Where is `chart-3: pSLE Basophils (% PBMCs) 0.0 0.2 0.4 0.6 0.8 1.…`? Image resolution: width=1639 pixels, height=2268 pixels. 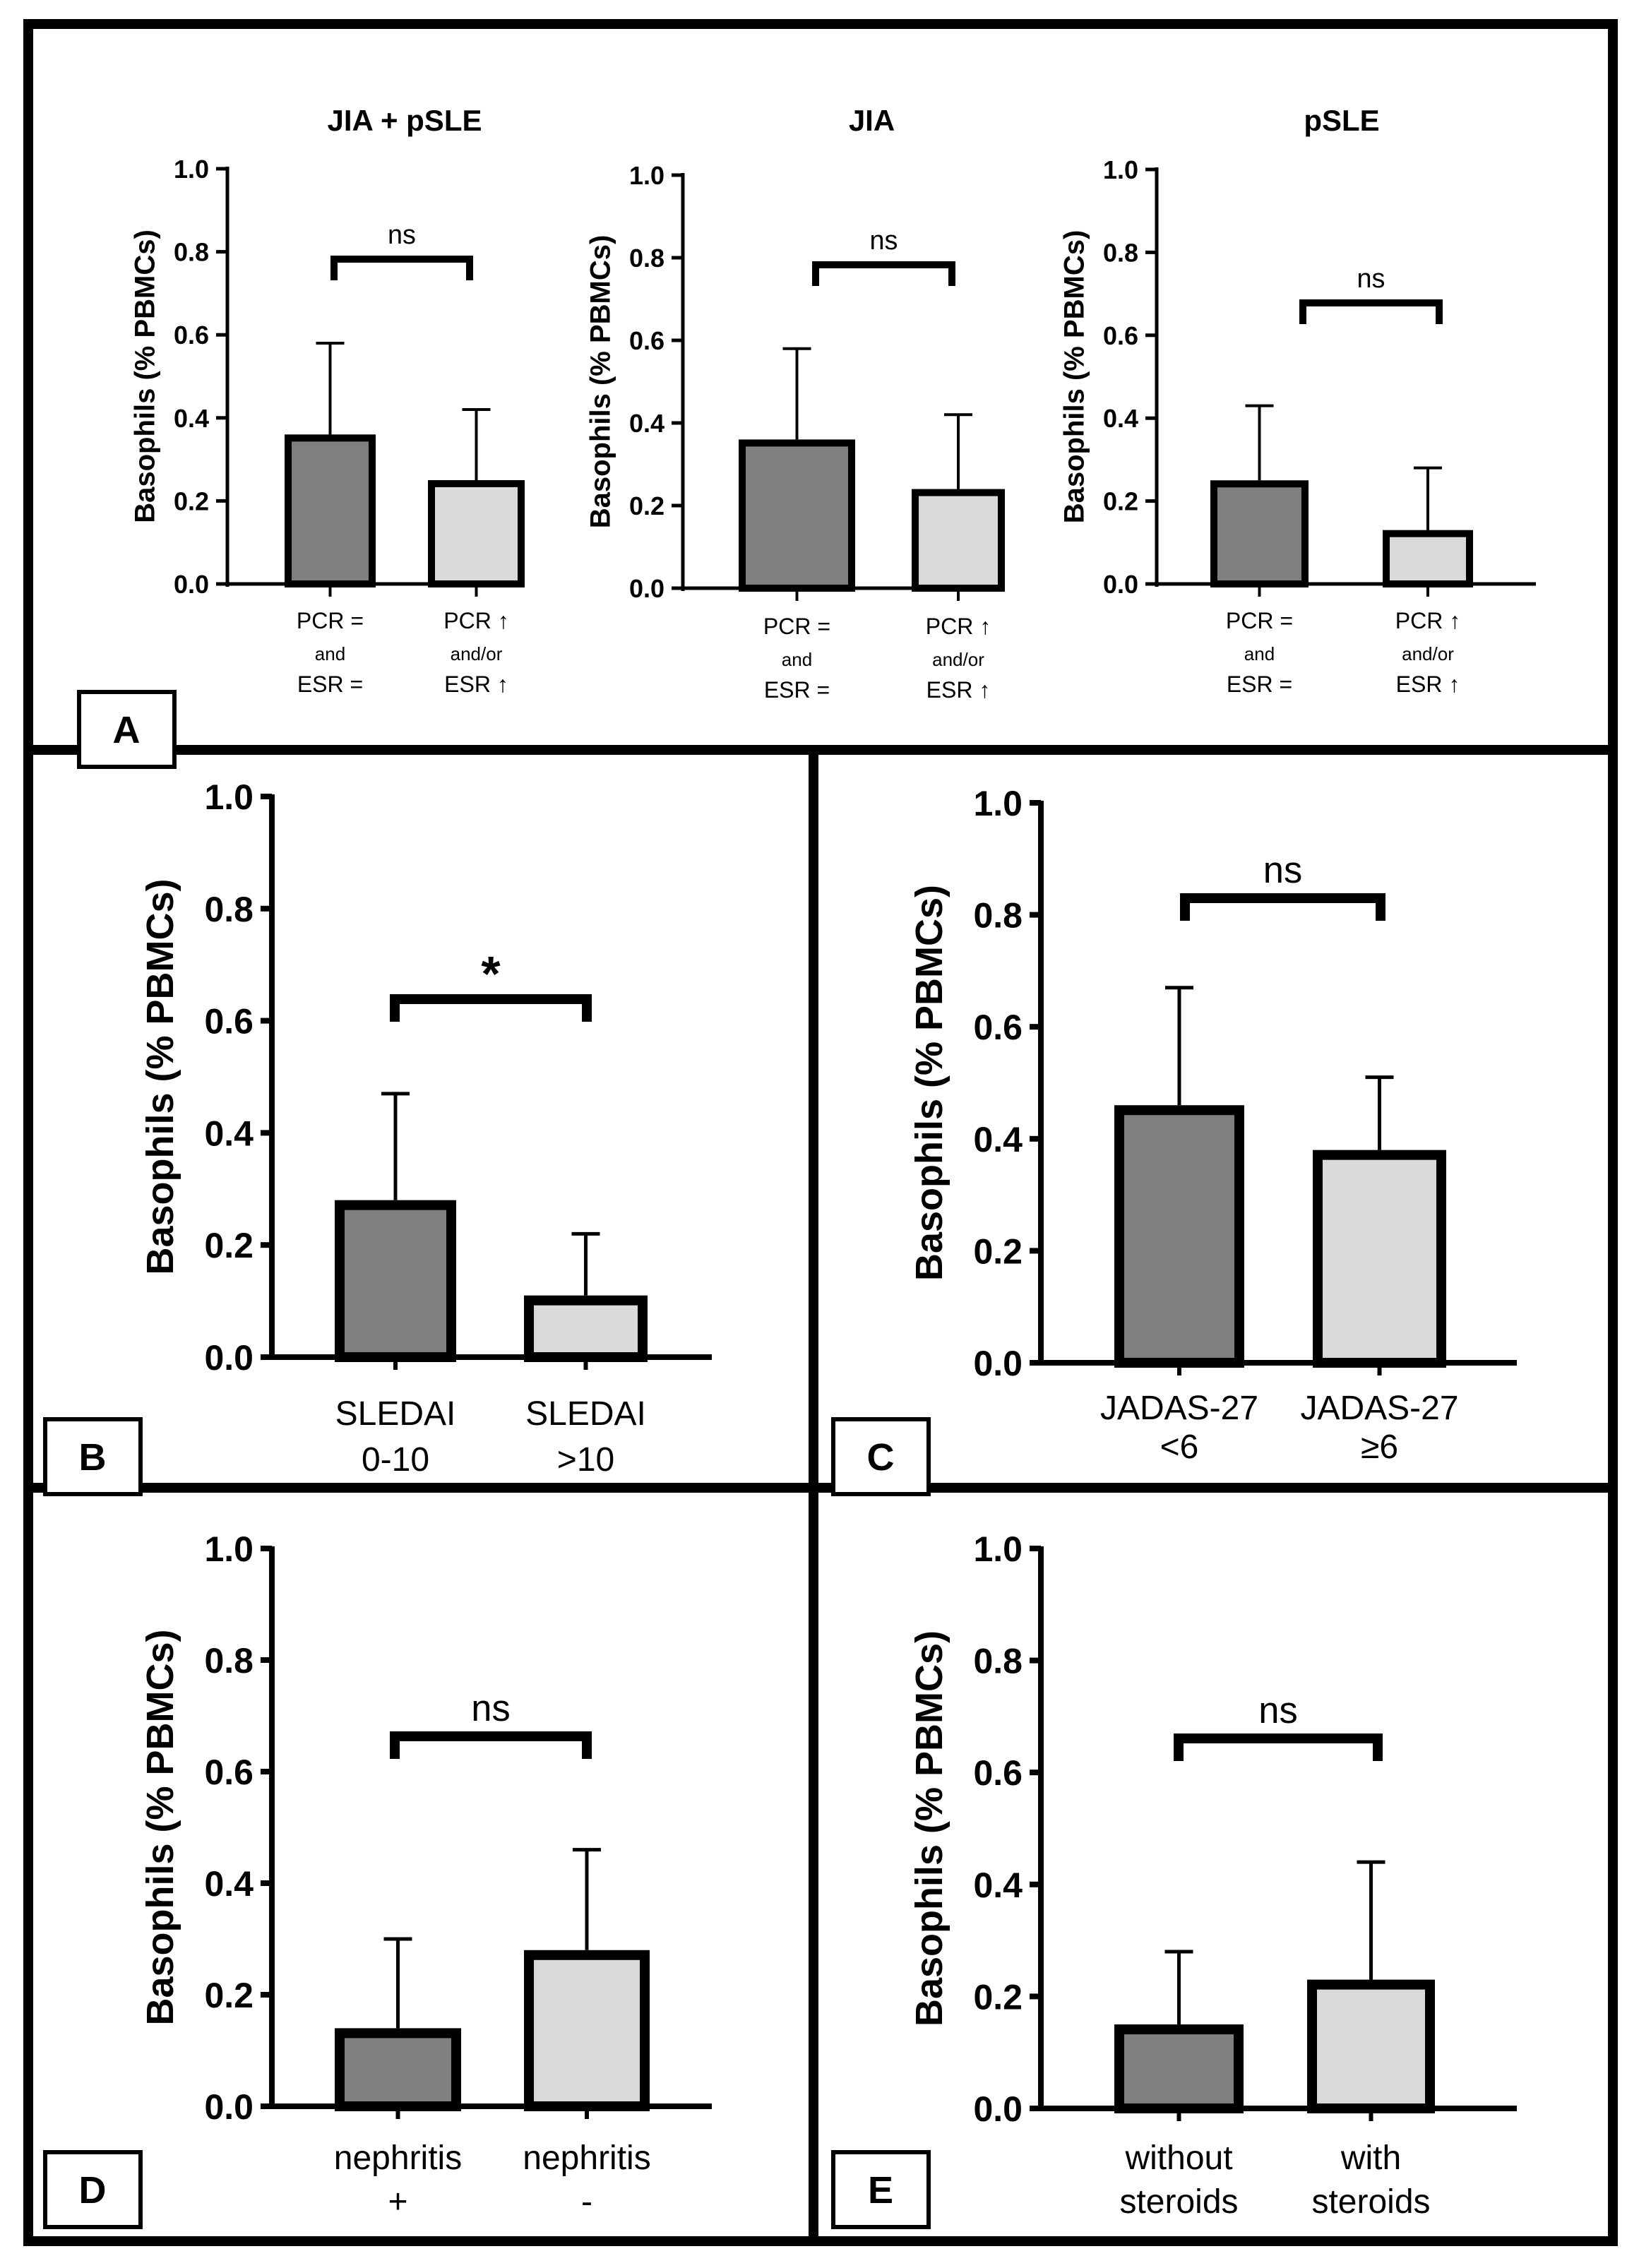
chart-3: pSLE Basophils (% PBMCs) 0.0 0.2 0.4 0.6 0.8 1.… is located at coordinates (1297, 400).